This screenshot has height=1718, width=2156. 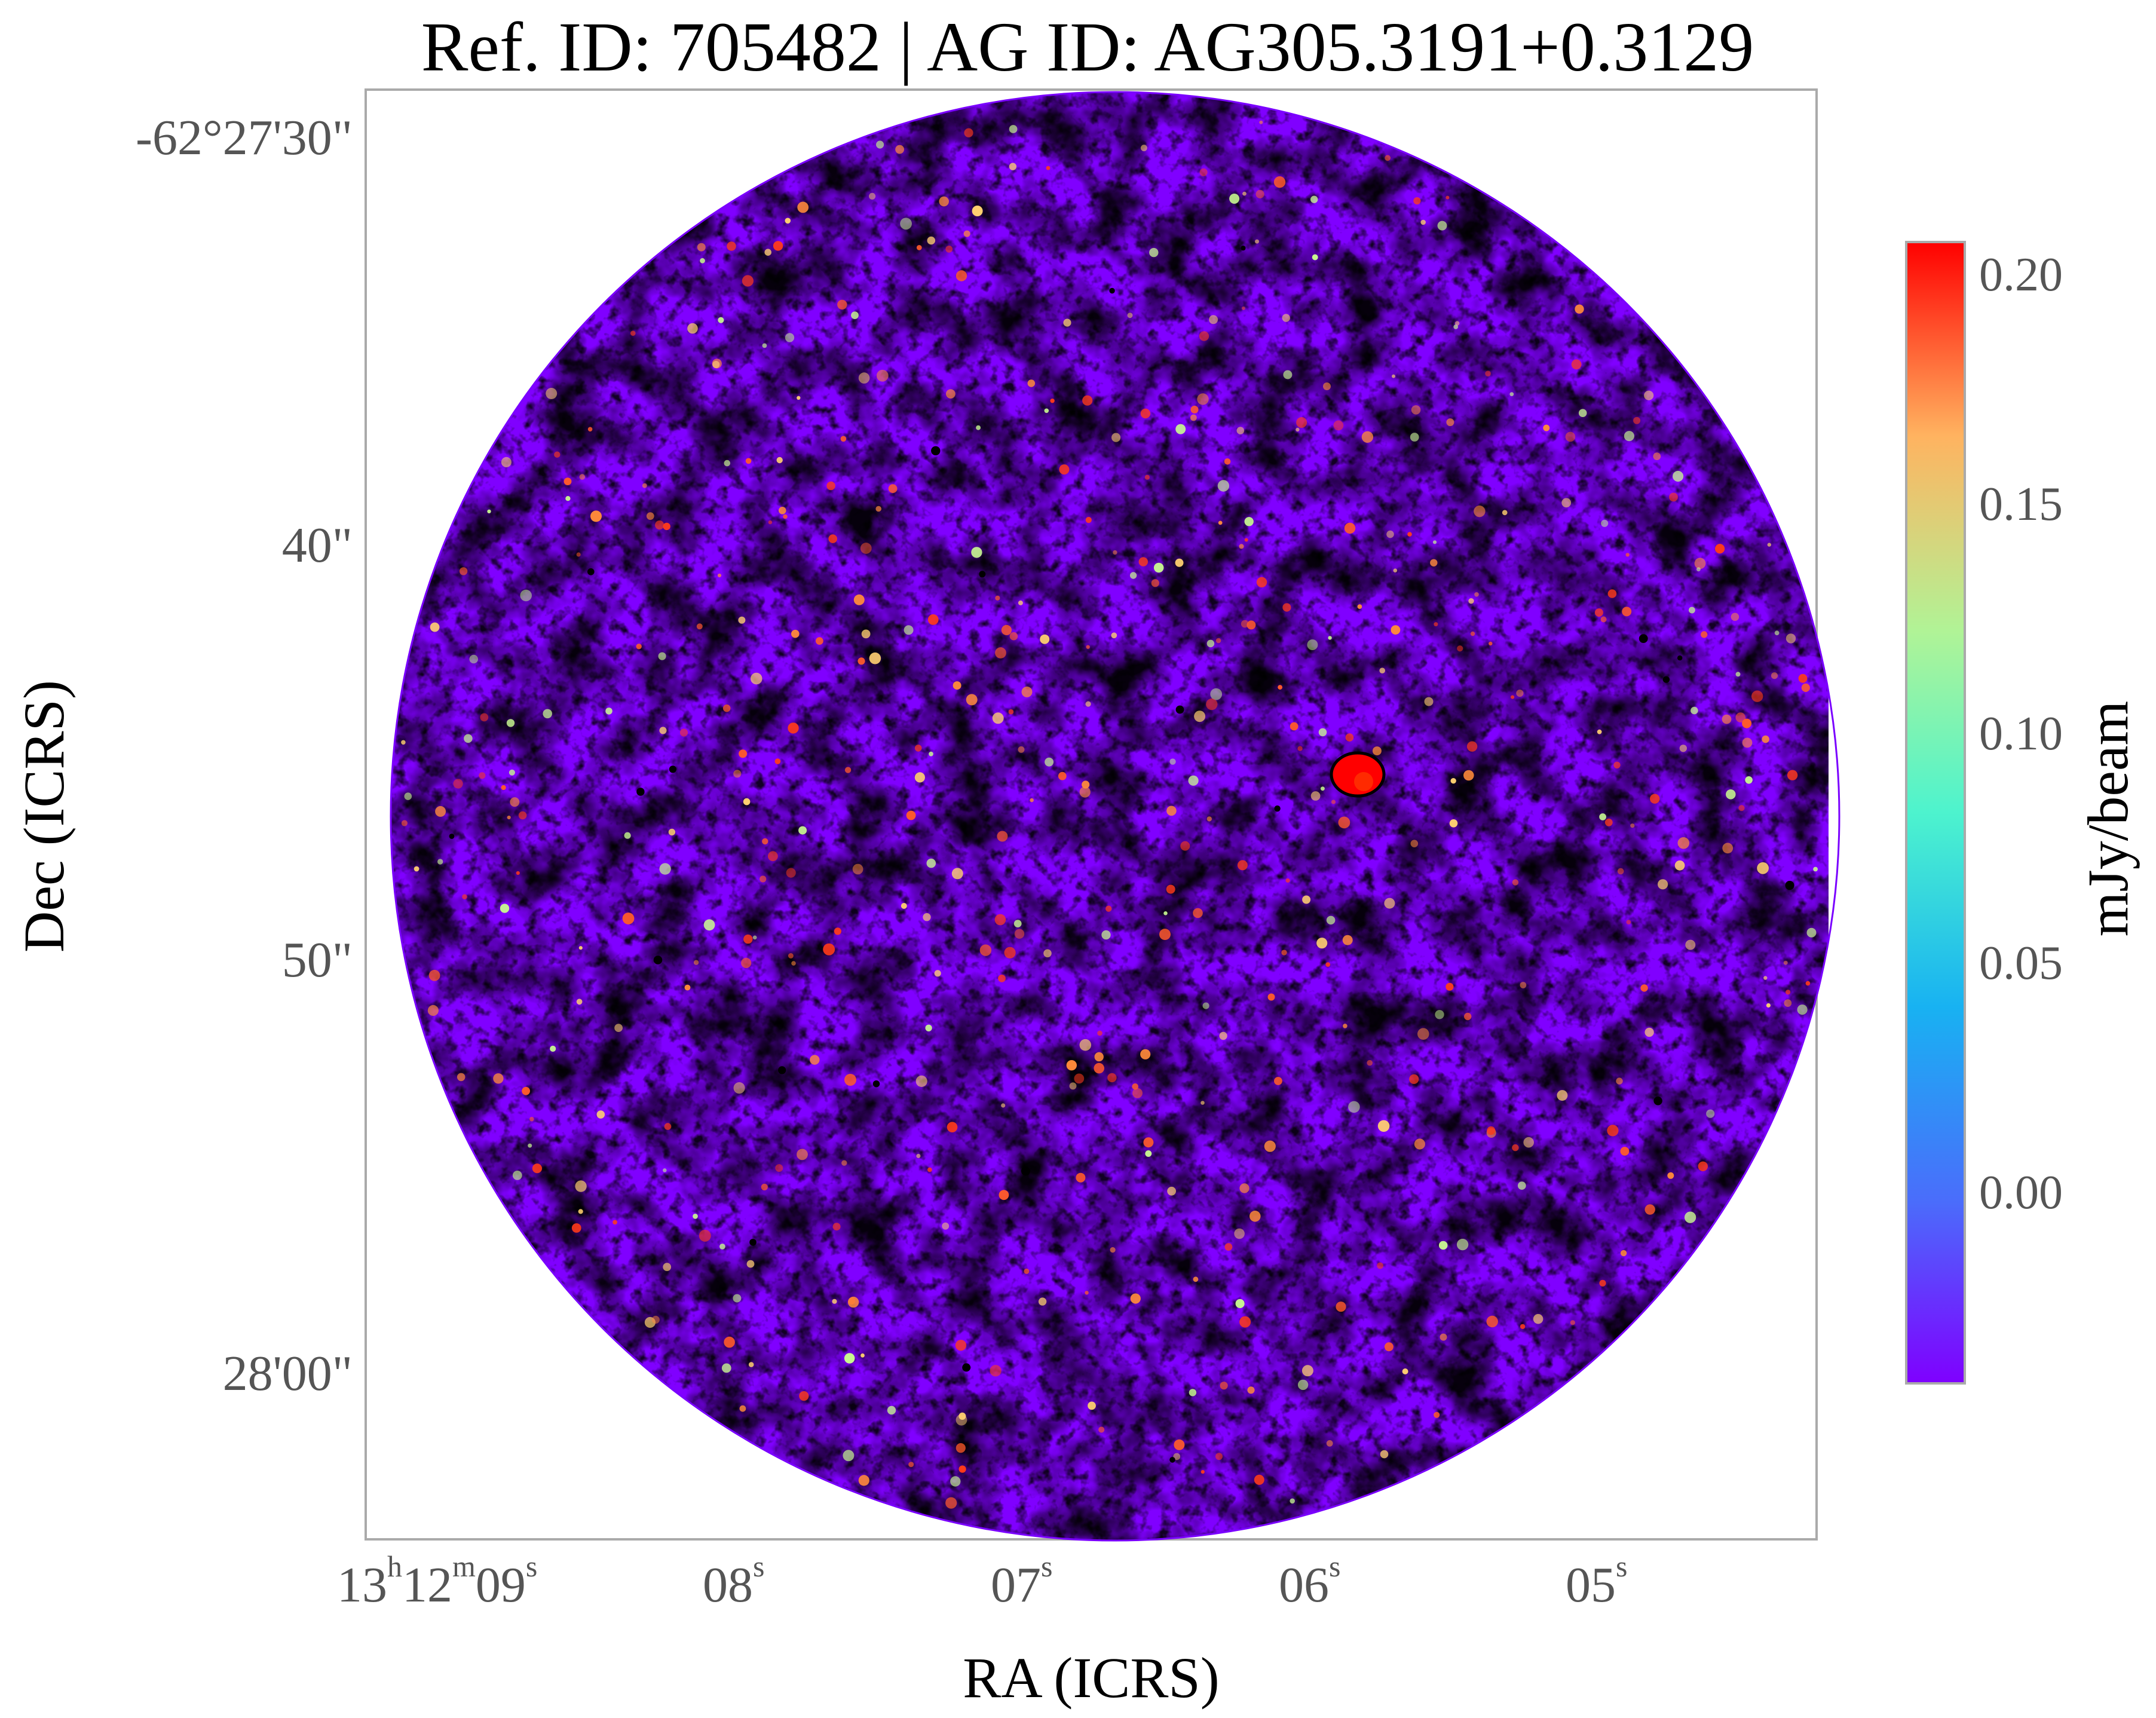 What do you see at coordinates (1935, 813) in the screenshot?
I see `colorbar` at bounding box center [1935, 813].